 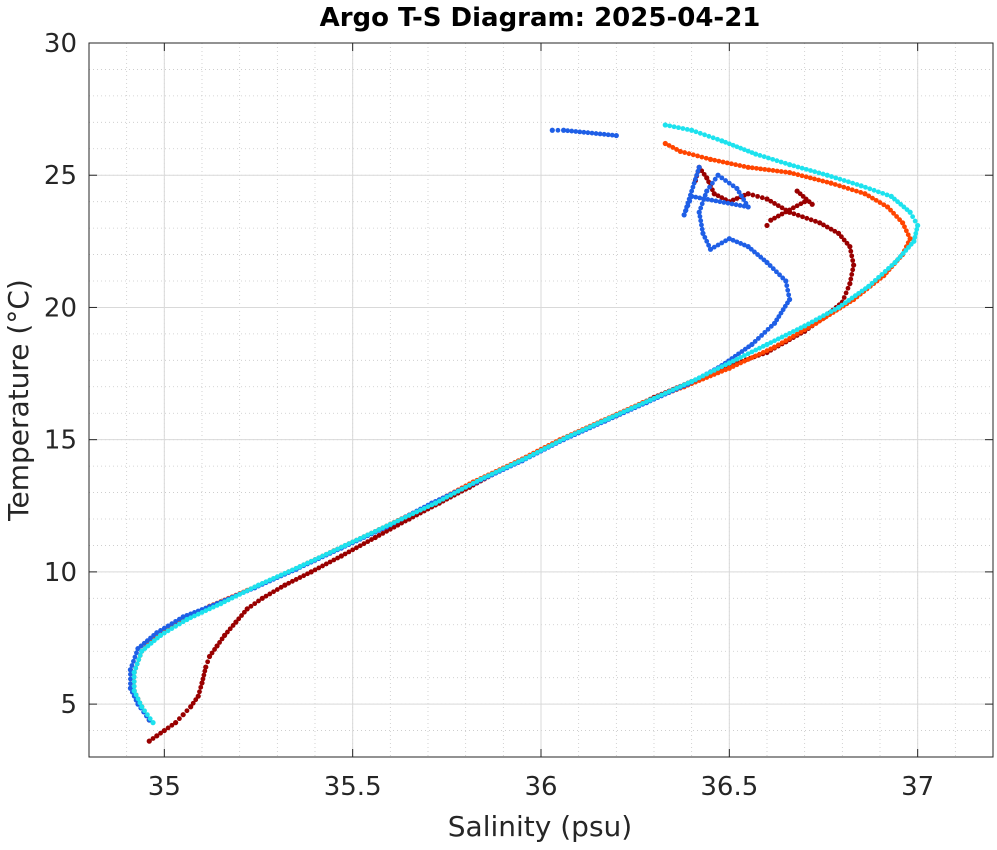 What do you see at coordinates (18, 400) in the screenshot?
I see `y-axis-label: Temperature (°C)` at bounding box center [18, 400].